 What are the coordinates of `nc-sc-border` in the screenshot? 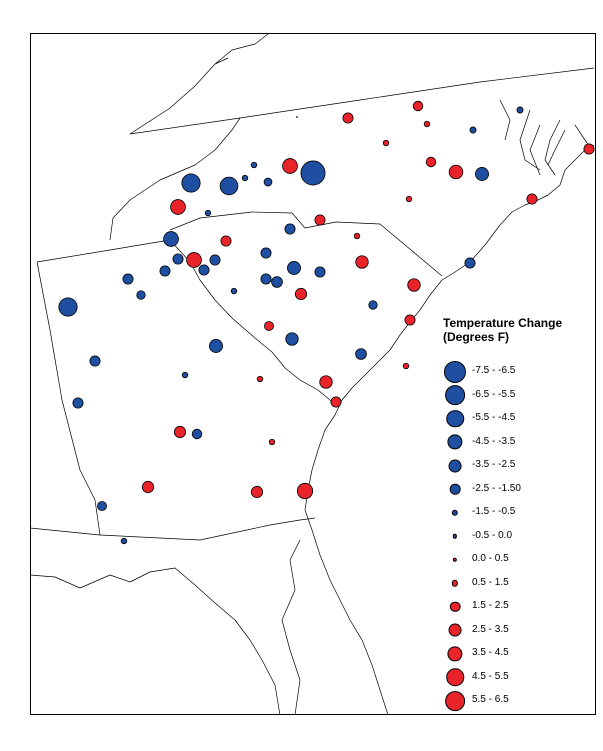 It's located at (306, 244).